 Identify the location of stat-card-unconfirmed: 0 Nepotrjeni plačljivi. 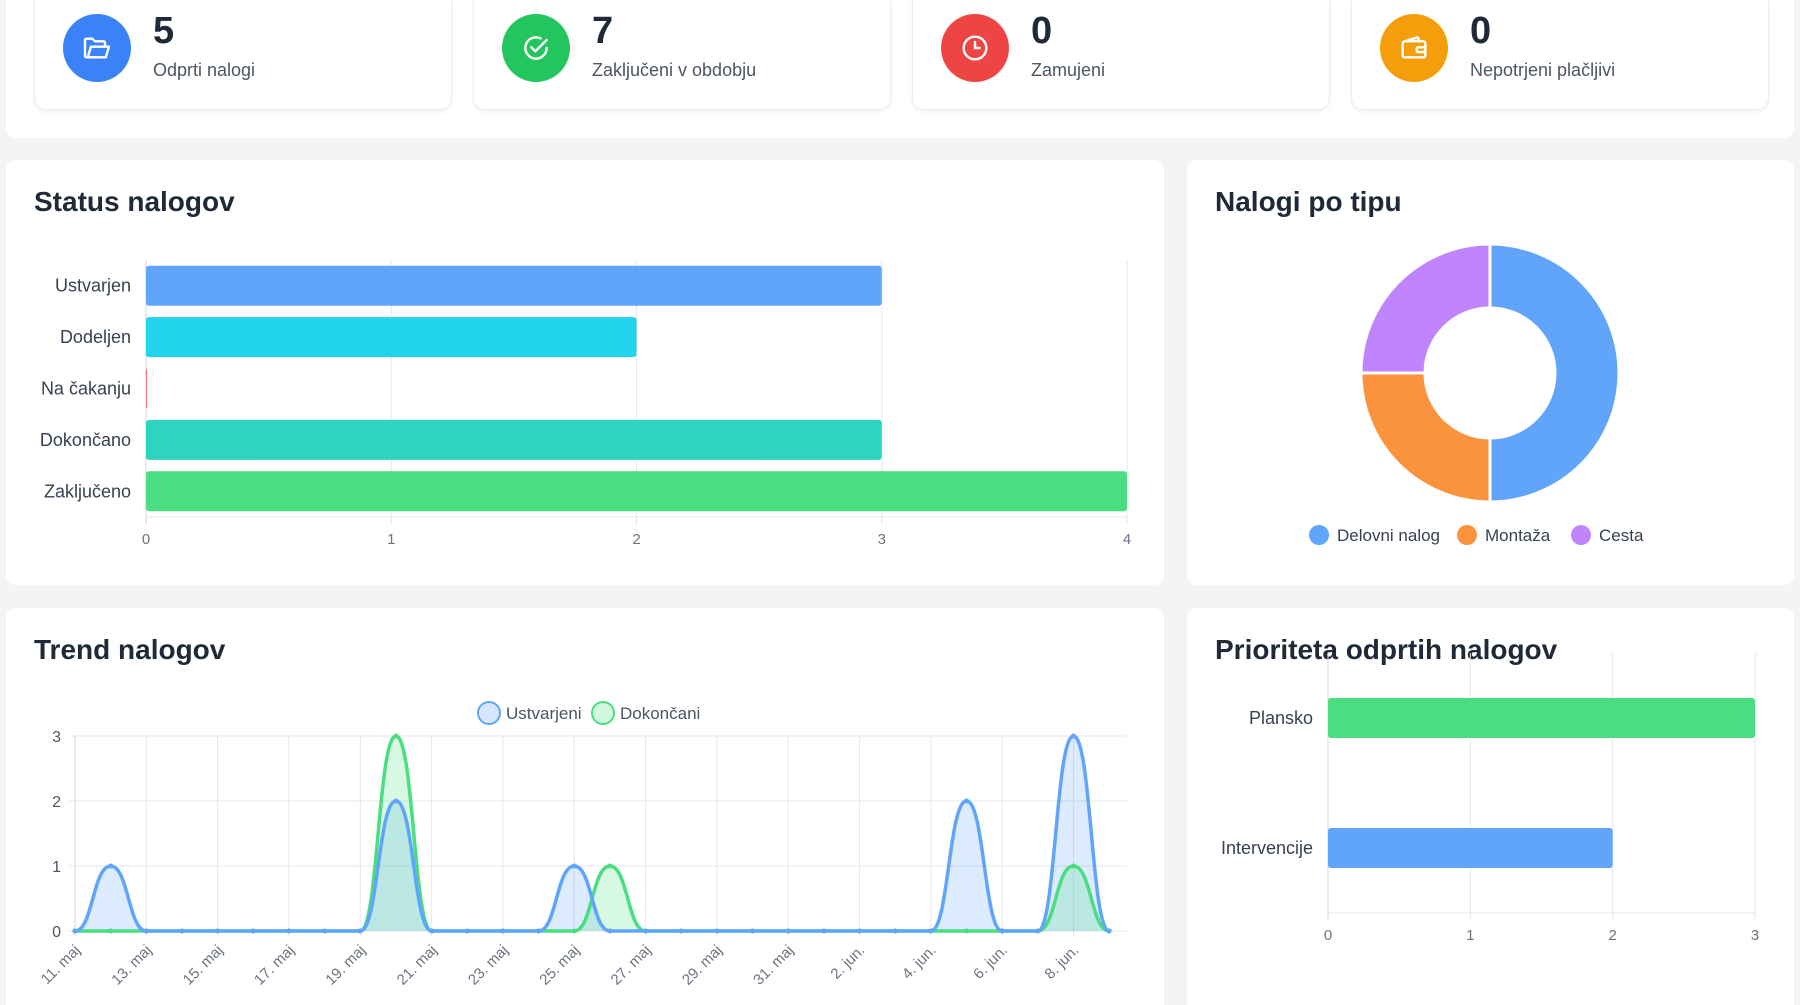
(1560, 55).